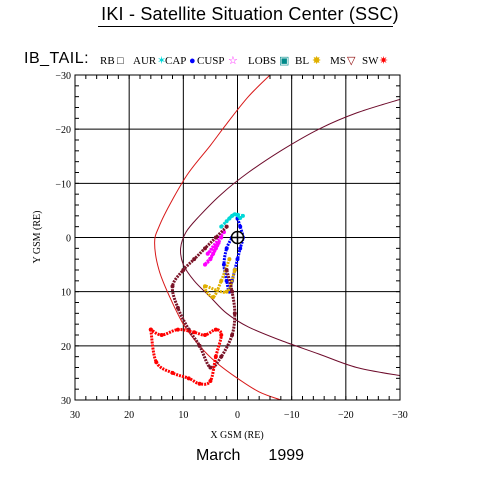 This screenshot has height=500, width=500. Describe the element at coordinates (107, 61) in the screenshot. I see `legend-label-rb: RB` at that location.